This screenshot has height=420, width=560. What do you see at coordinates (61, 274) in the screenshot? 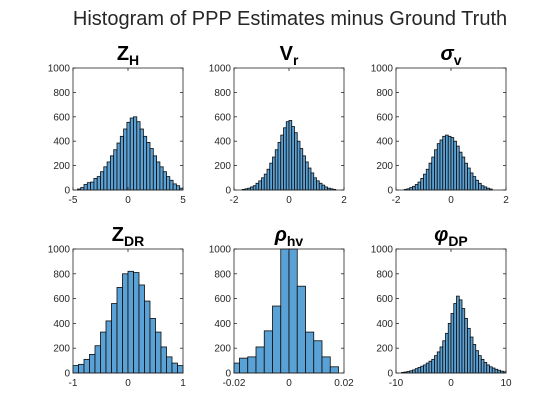
I see `y-tick-label: 800` at bounding box center [61, 274].